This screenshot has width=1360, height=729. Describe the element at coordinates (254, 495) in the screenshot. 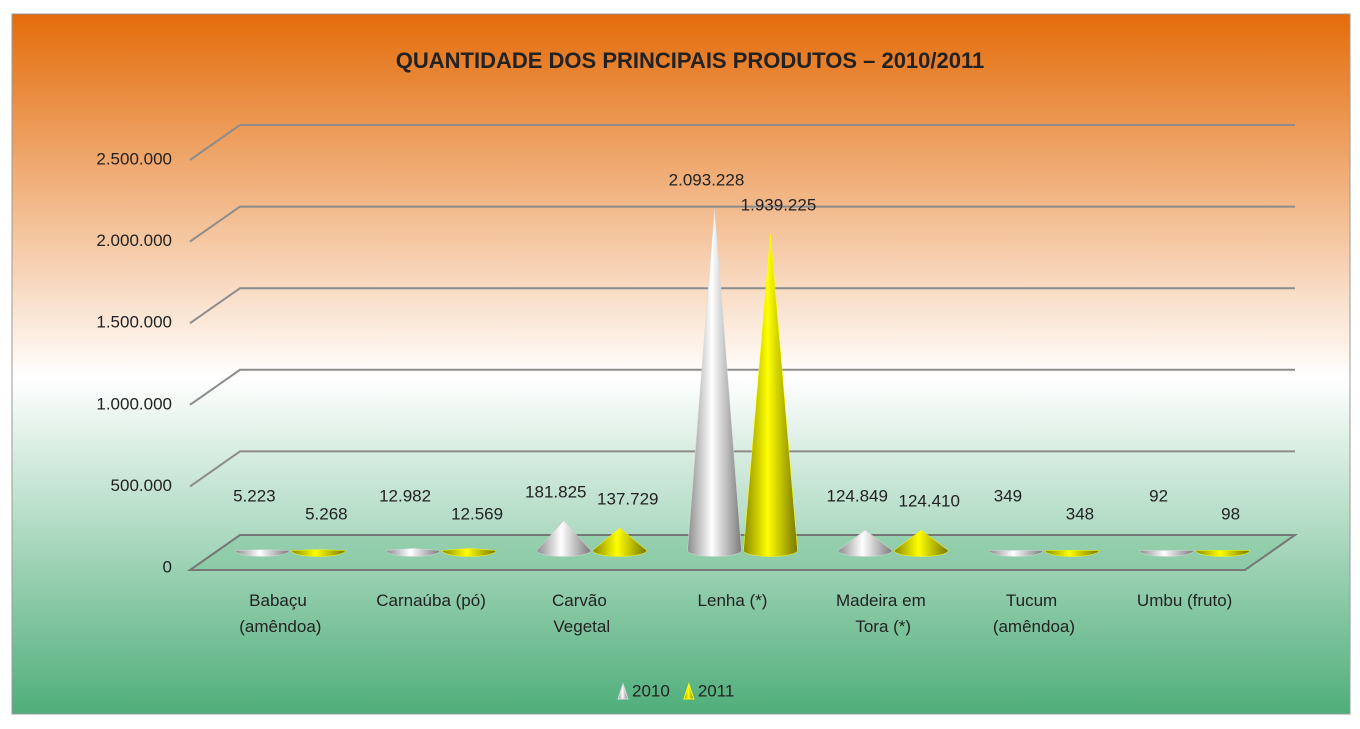

I see `data-label: 5.223` at that location.